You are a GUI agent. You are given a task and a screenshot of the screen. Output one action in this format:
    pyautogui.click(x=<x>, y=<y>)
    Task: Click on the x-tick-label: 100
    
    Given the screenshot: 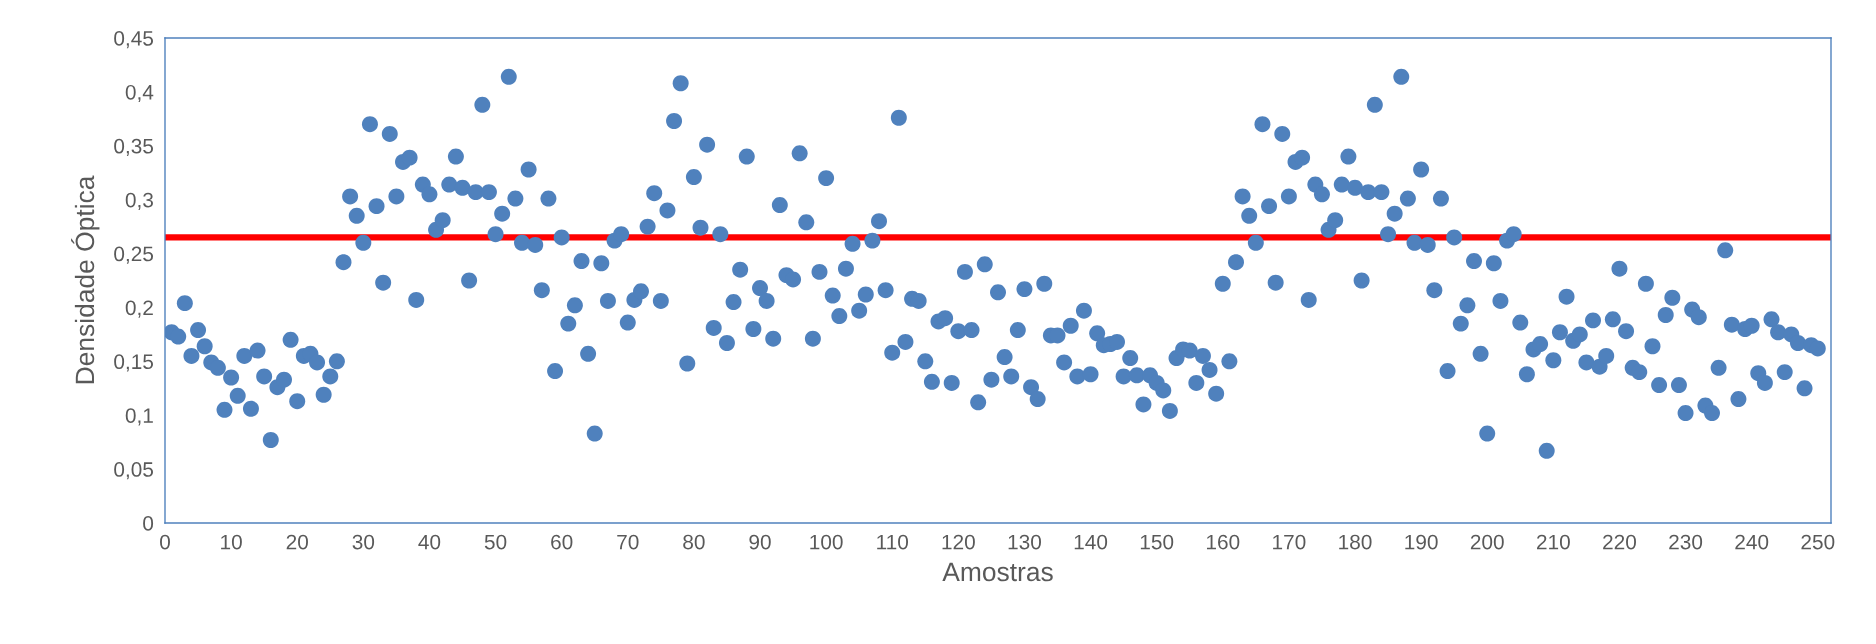 What is the action you would take?
    pyautogui.click(x=826, y=542)
    